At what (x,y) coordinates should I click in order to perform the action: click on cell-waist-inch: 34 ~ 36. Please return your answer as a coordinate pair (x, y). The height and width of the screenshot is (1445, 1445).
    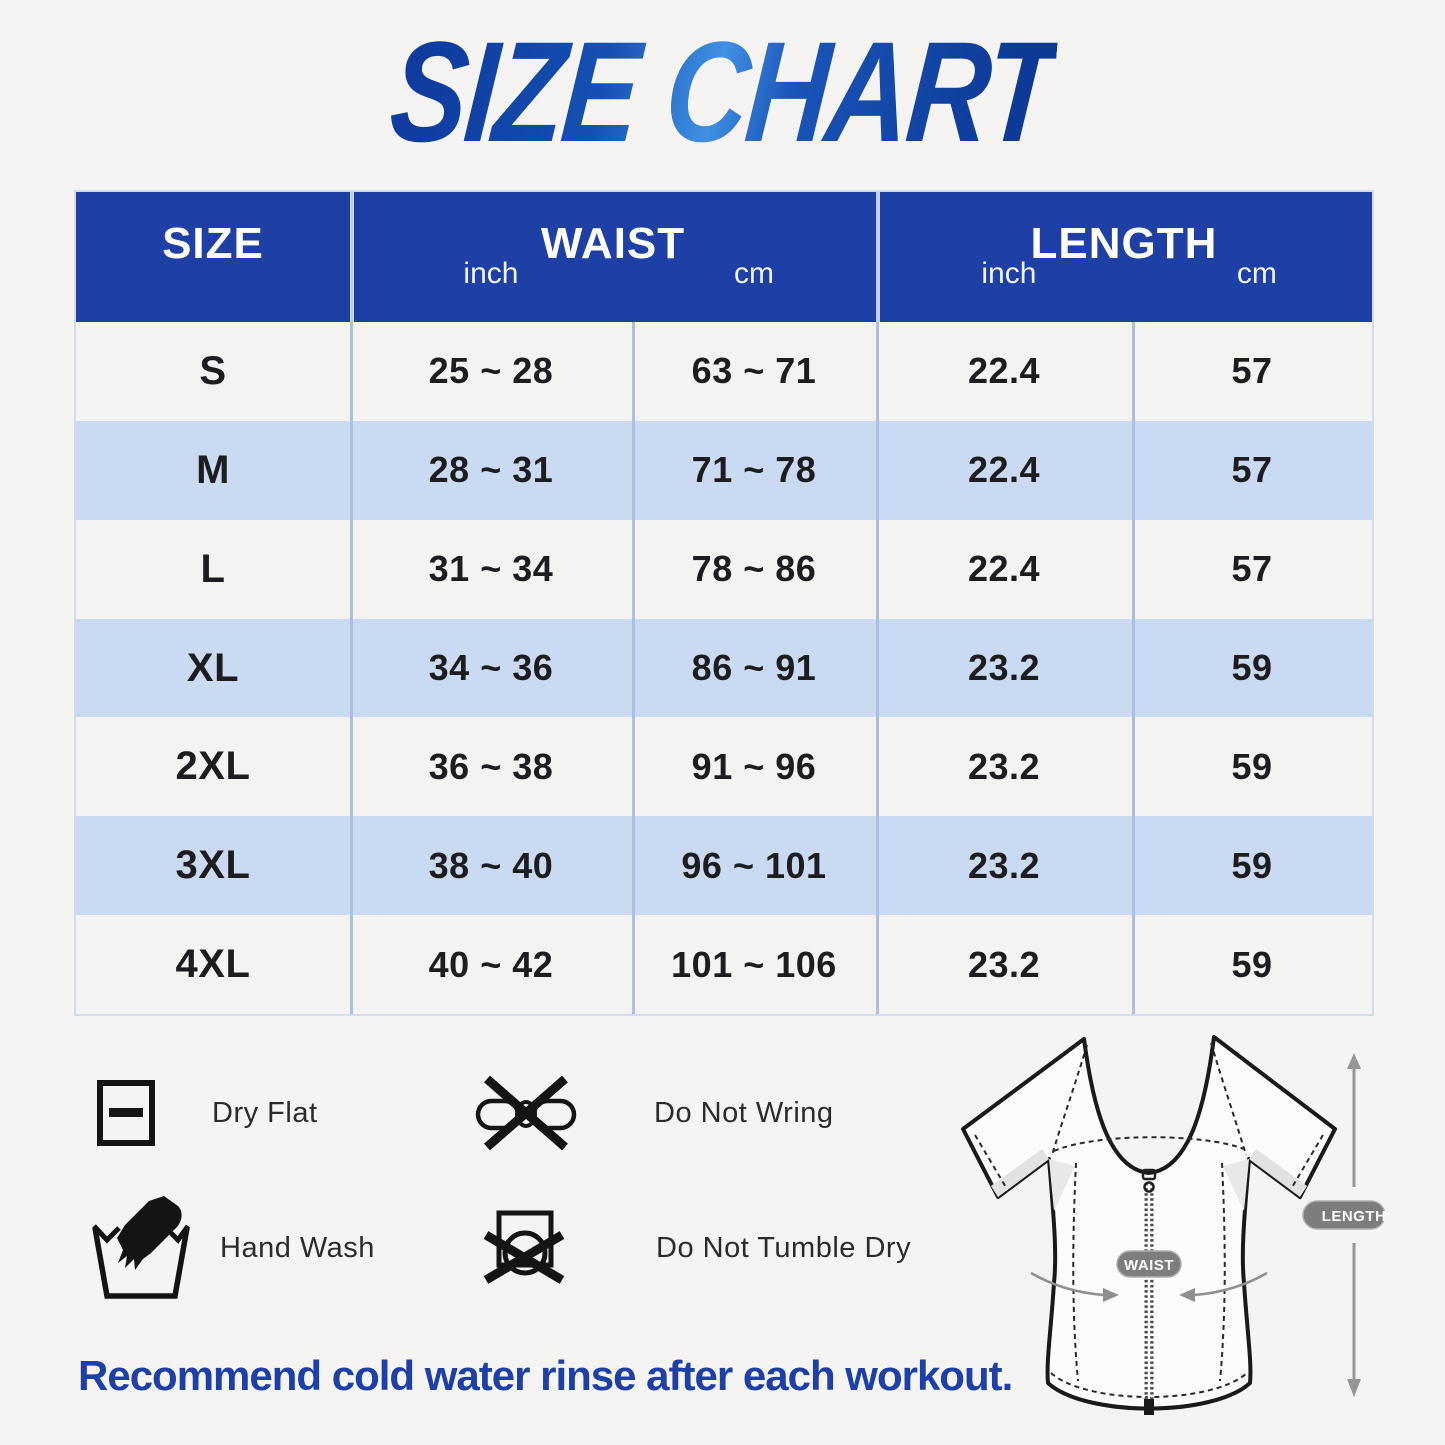
    Looking at the image, I should click on (491, 667).